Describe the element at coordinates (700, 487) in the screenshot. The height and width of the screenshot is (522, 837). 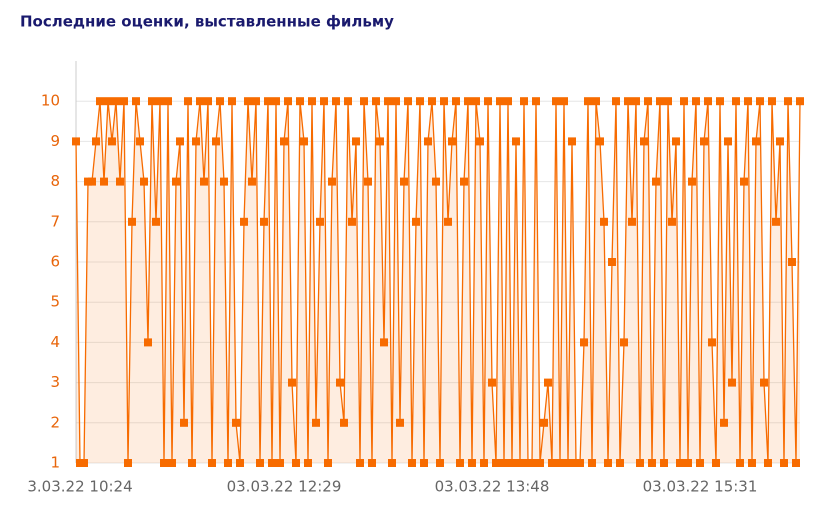
I see `x-tick-label: 03.03.22 15:31` at that location.